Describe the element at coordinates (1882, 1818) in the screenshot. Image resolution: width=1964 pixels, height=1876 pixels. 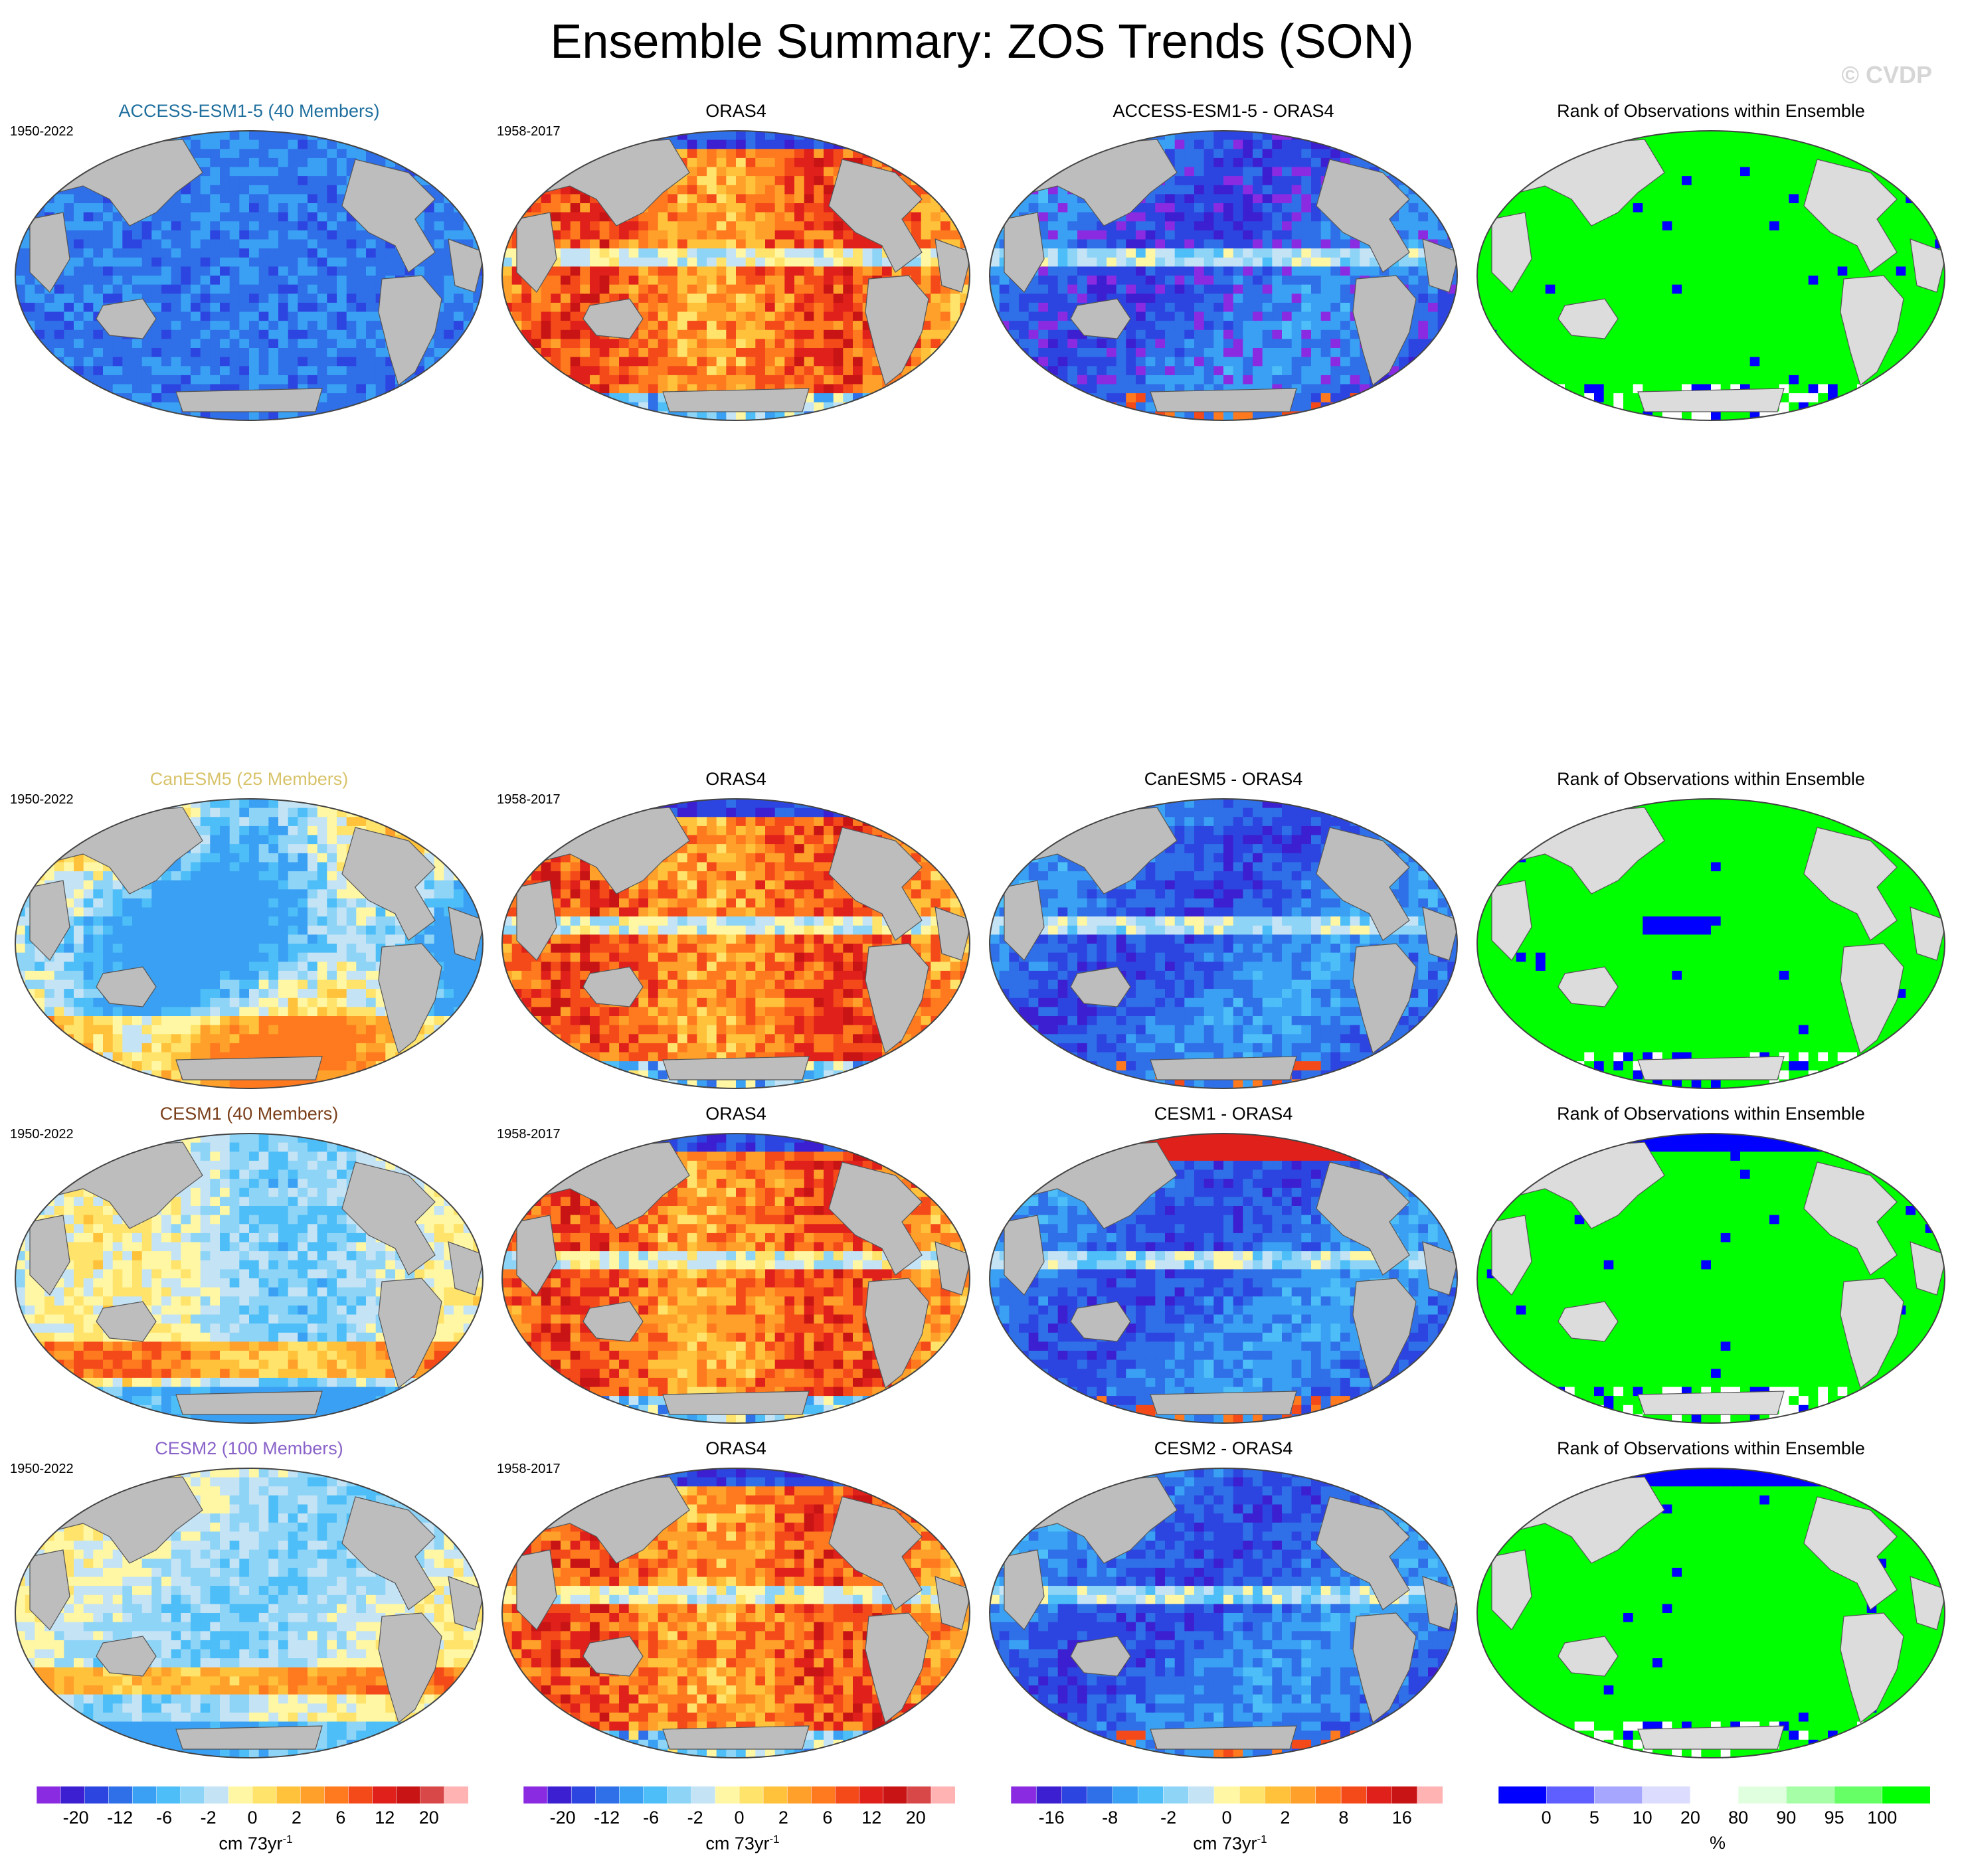
I see `colorbar-tick-label: 100` at that location.